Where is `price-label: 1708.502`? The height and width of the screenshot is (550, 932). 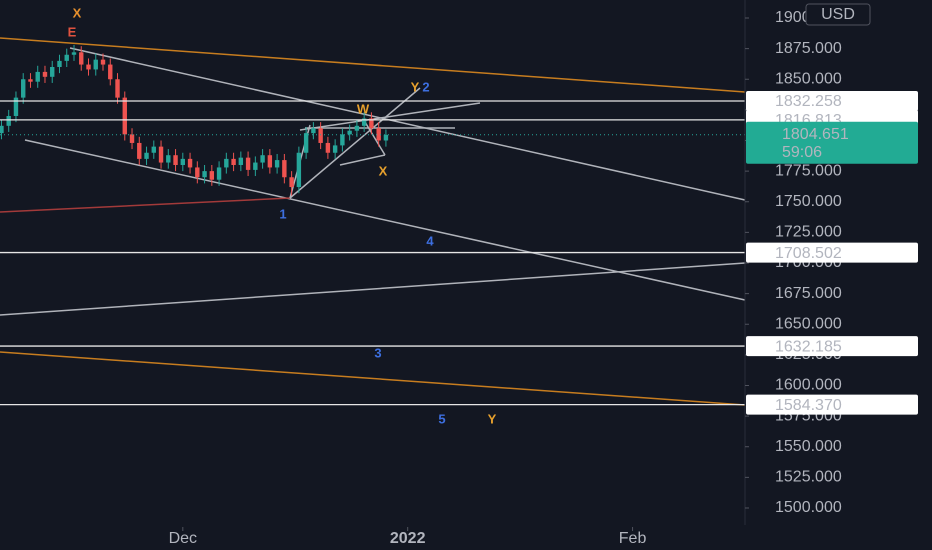 price-label: 1708.502 is located at coordinates (808, 253).